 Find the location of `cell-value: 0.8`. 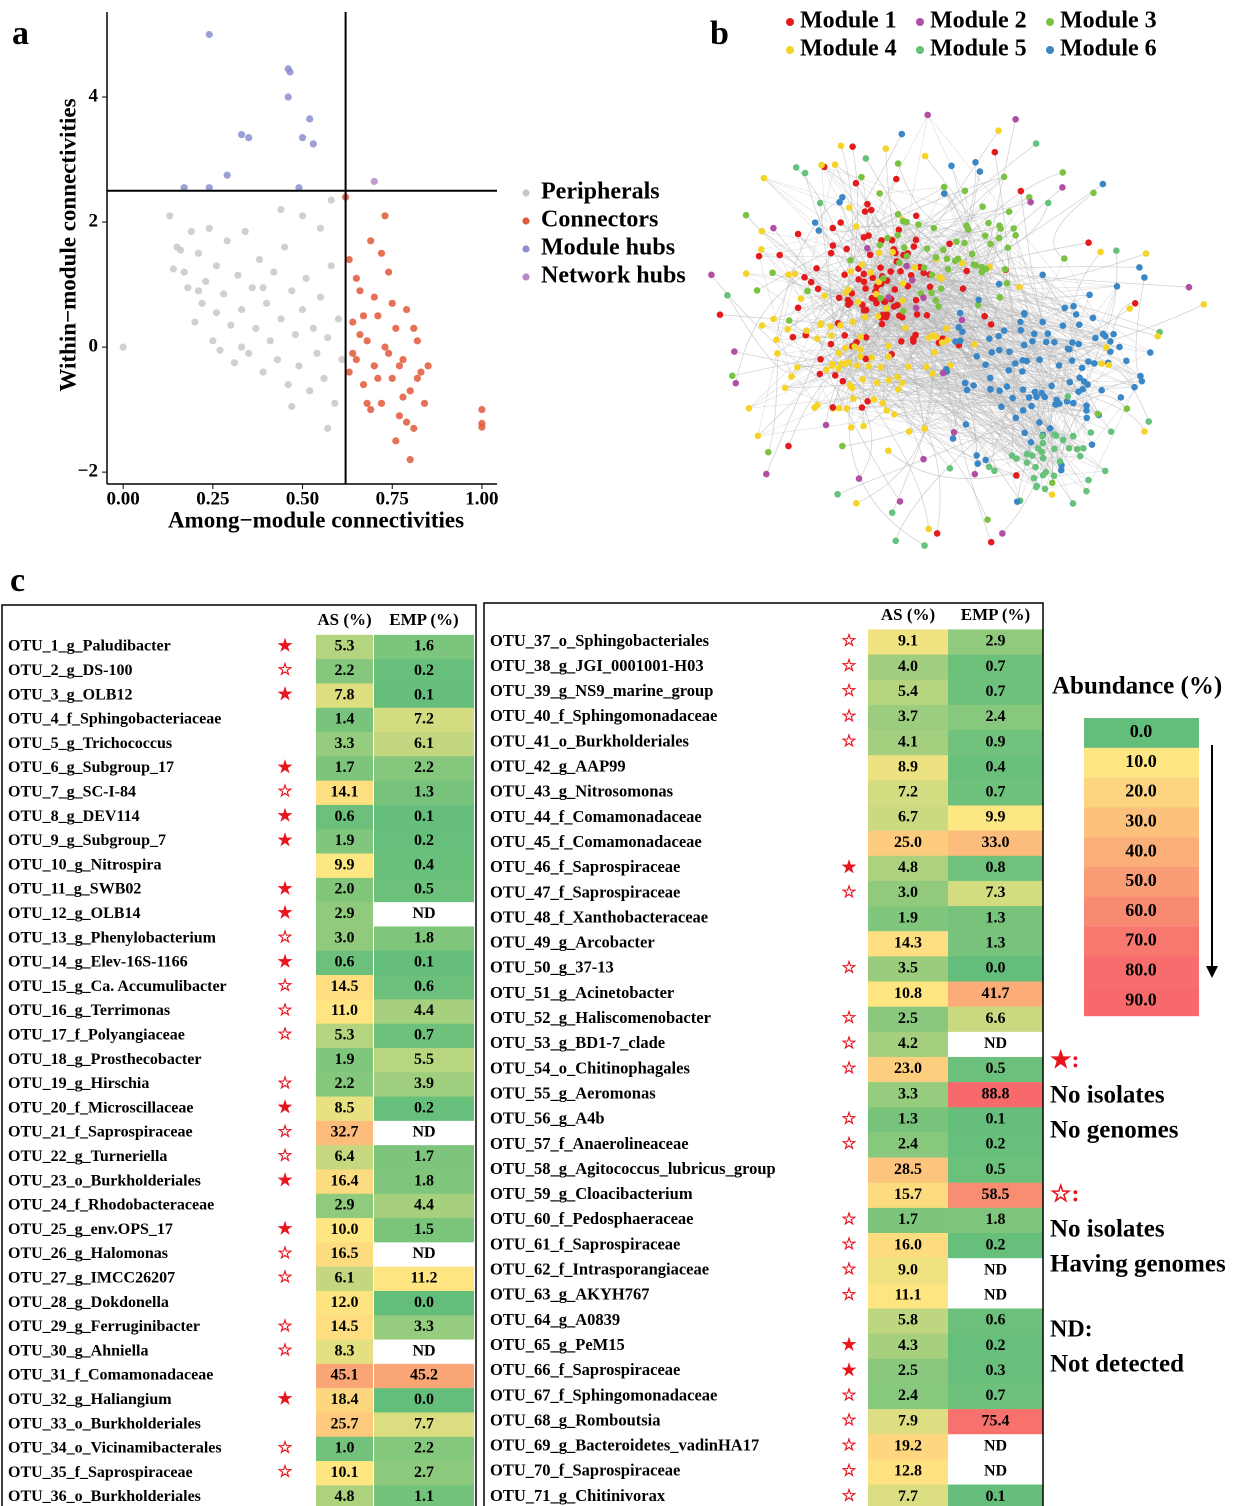

cell-value: 0.8 is located at coordinates (996, 867).